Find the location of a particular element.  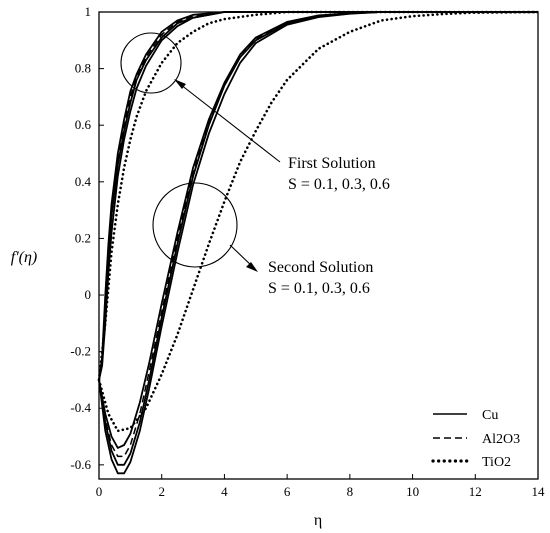

y-tick-label: 1 is located at coordinates (88, 11).